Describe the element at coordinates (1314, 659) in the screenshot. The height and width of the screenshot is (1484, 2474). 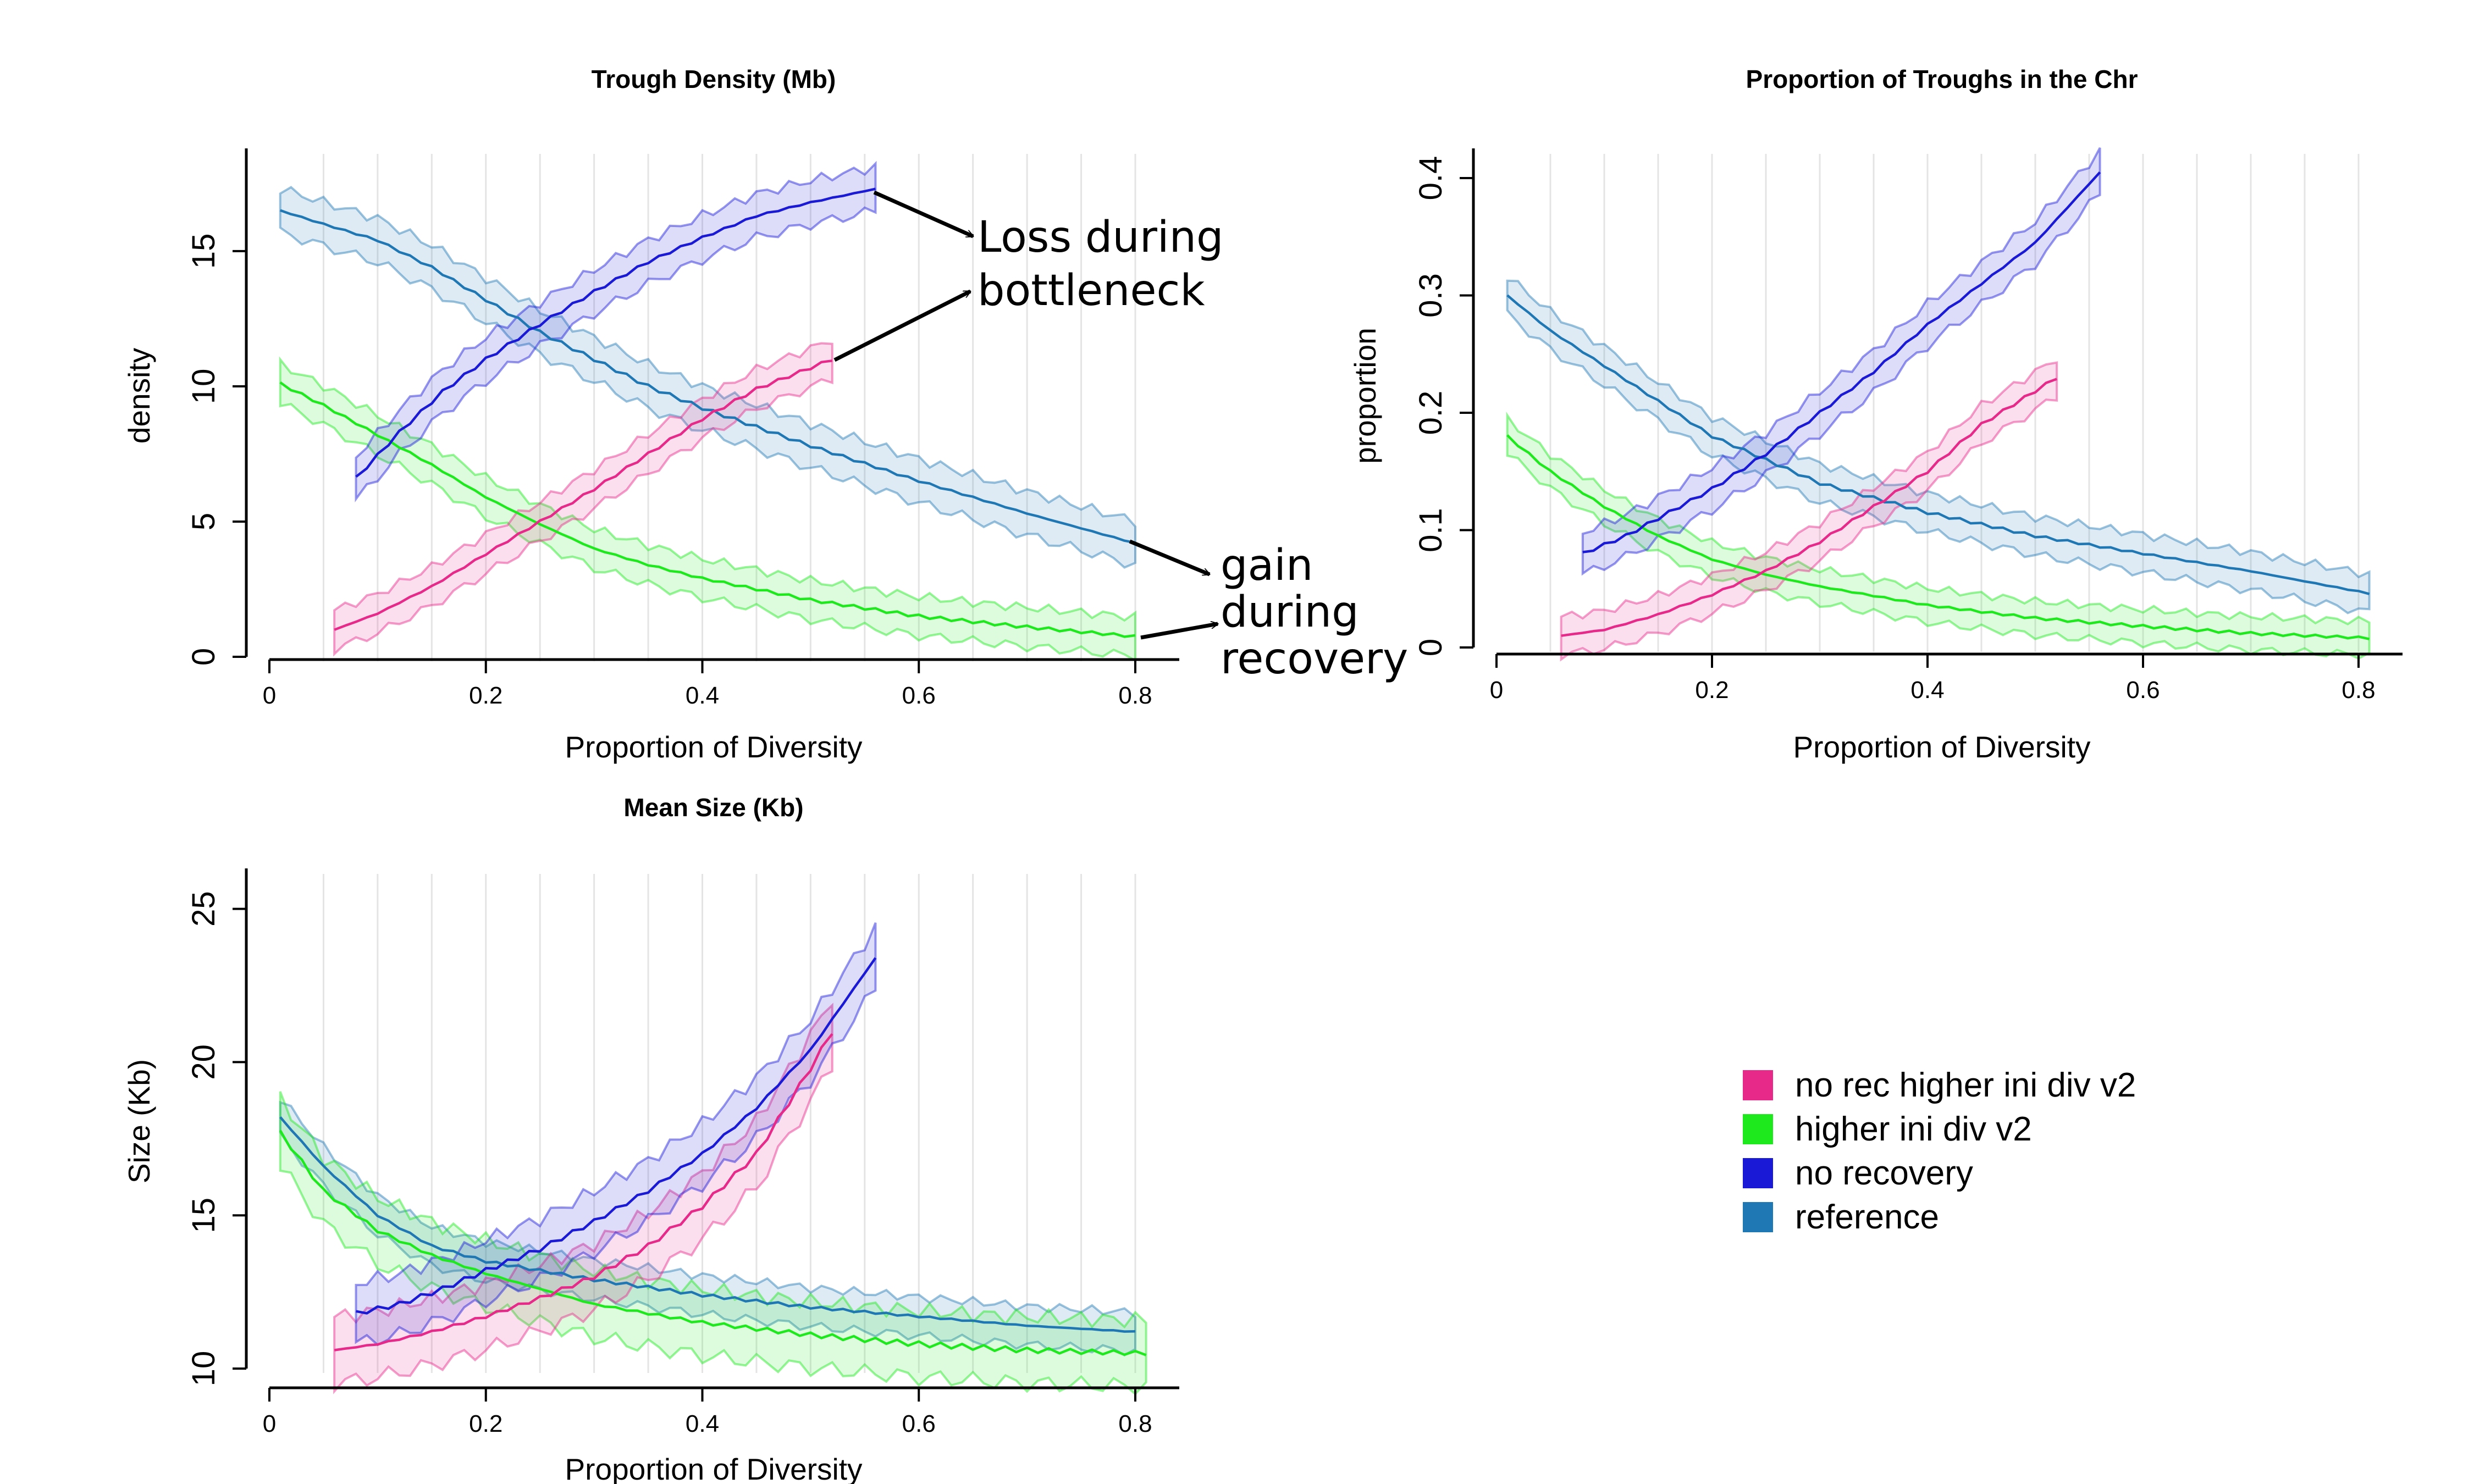
I see `annotation-gain-line3: recovery` at that location.